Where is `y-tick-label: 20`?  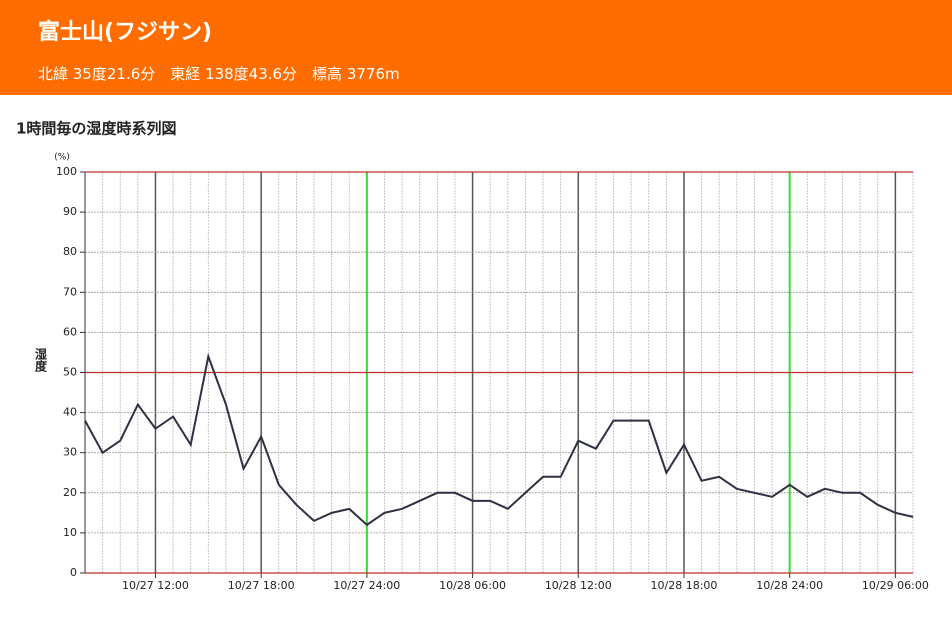 y-tick-label: 20 is located at coordinates (70, 492).